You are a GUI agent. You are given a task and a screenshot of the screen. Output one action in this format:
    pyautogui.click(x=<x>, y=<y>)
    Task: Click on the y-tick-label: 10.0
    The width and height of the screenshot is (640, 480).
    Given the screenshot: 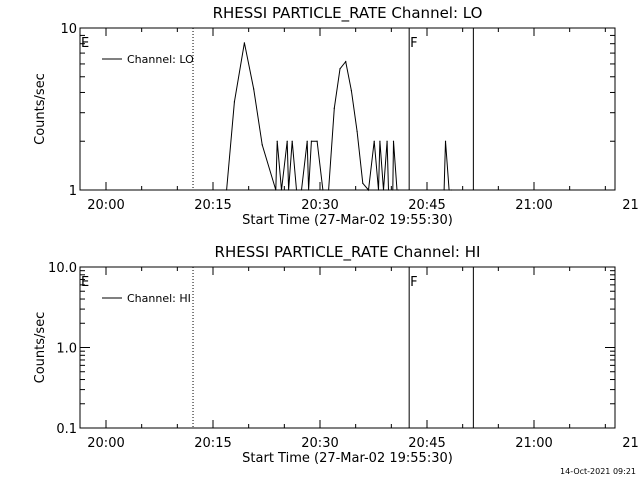 What is the action you would take?
    pyautogui.click(x=62, y=268)
    